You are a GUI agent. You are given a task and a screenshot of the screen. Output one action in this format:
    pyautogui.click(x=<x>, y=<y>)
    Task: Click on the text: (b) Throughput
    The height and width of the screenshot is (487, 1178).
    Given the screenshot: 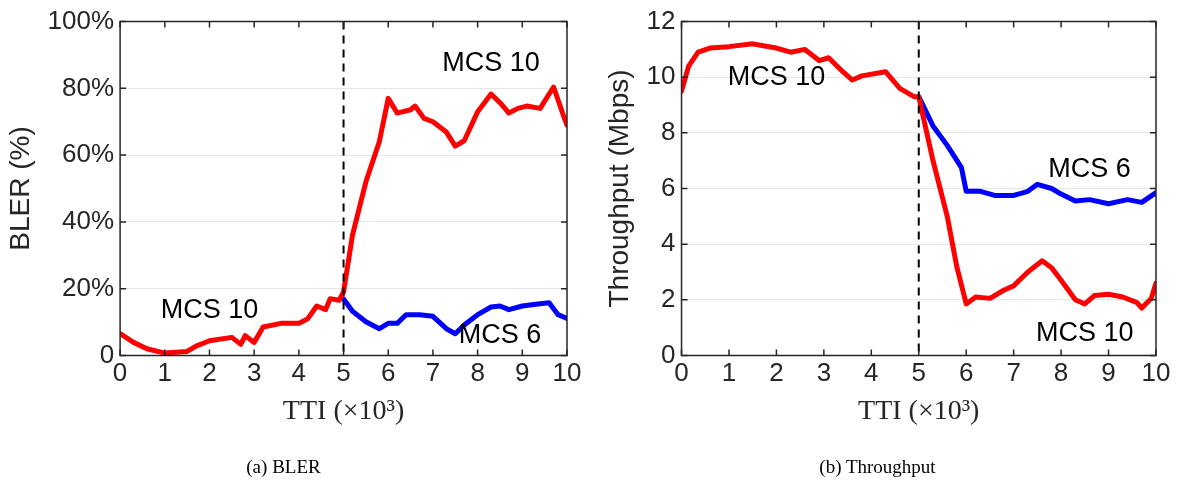 What is the action you would take?
    pyautogui.click(x=878, y=466)
    